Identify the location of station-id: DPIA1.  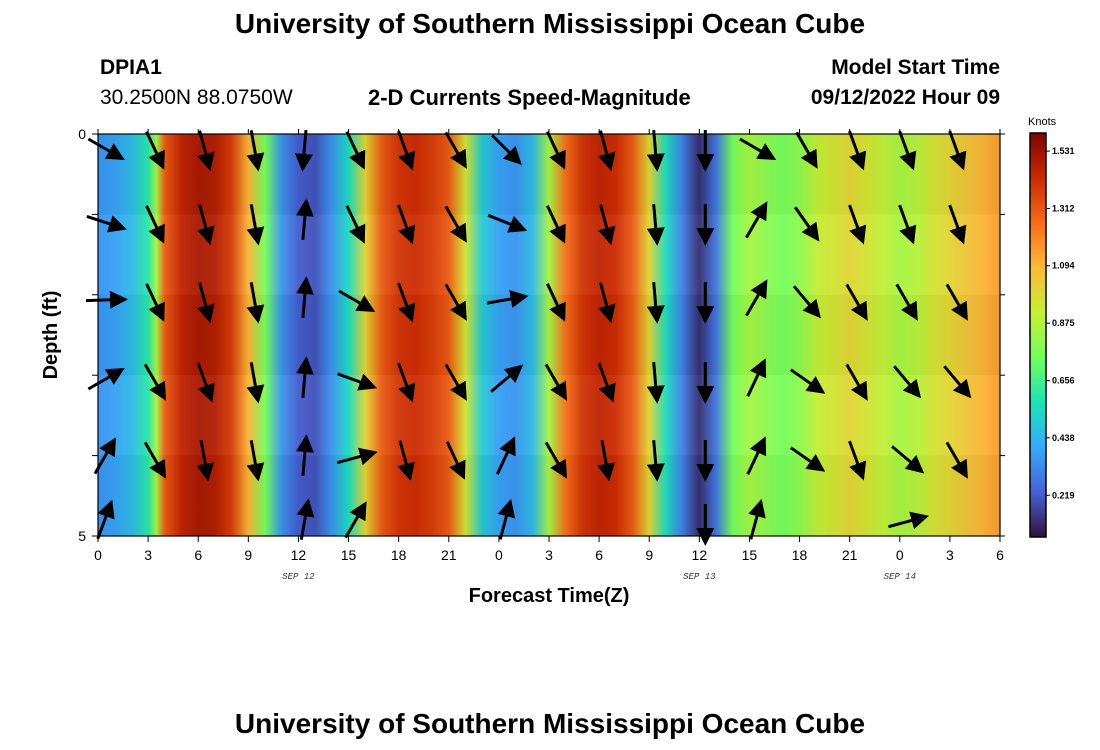
(131, 67).